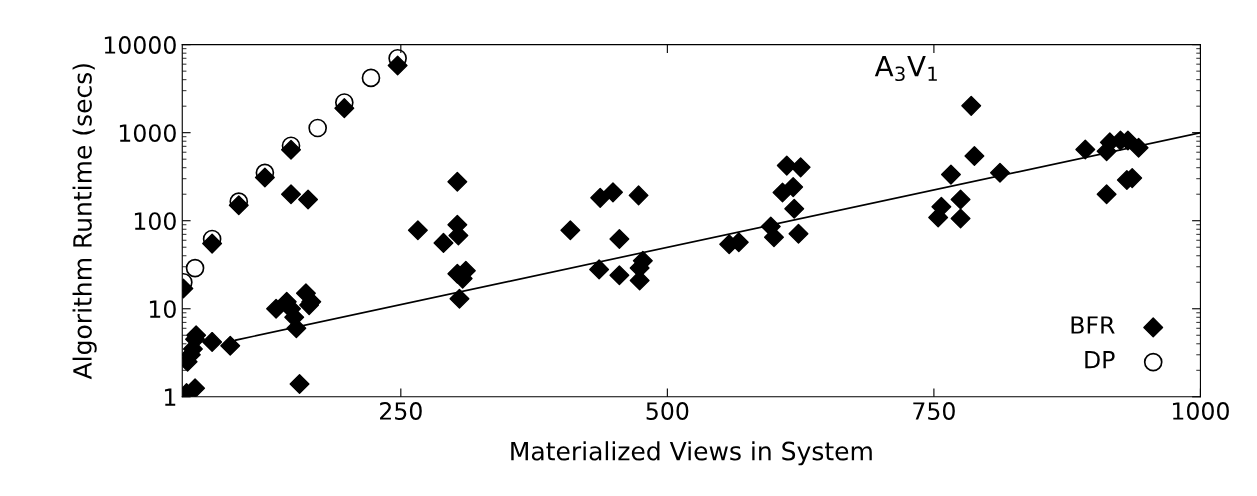 This screenshot has width=1257, height=496. What do you see at coordinates (162, 309) in the screenshot?
I see `y-tick-label: 10` at bounding box center [162, 309].